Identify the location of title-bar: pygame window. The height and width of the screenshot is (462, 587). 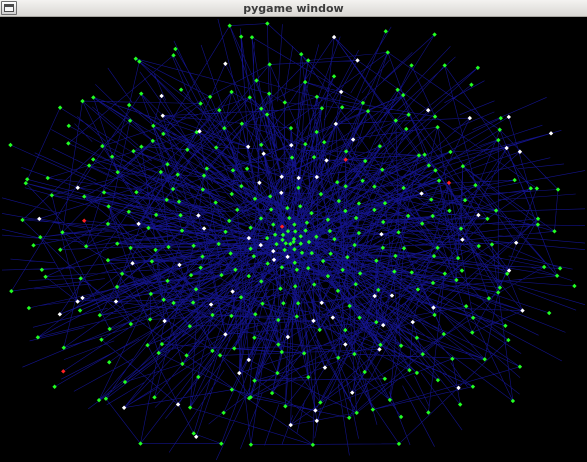
(293, 8).